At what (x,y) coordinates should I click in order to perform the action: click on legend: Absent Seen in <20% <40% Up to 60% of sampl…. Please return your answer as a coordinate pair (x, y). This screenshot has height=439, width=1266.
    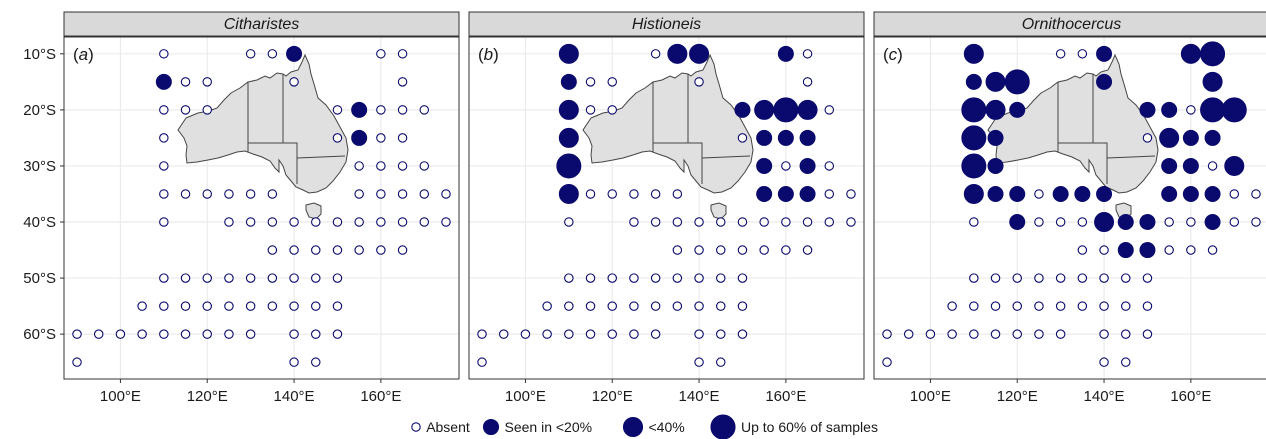
    Looking at the image, I should click on (644, 426).